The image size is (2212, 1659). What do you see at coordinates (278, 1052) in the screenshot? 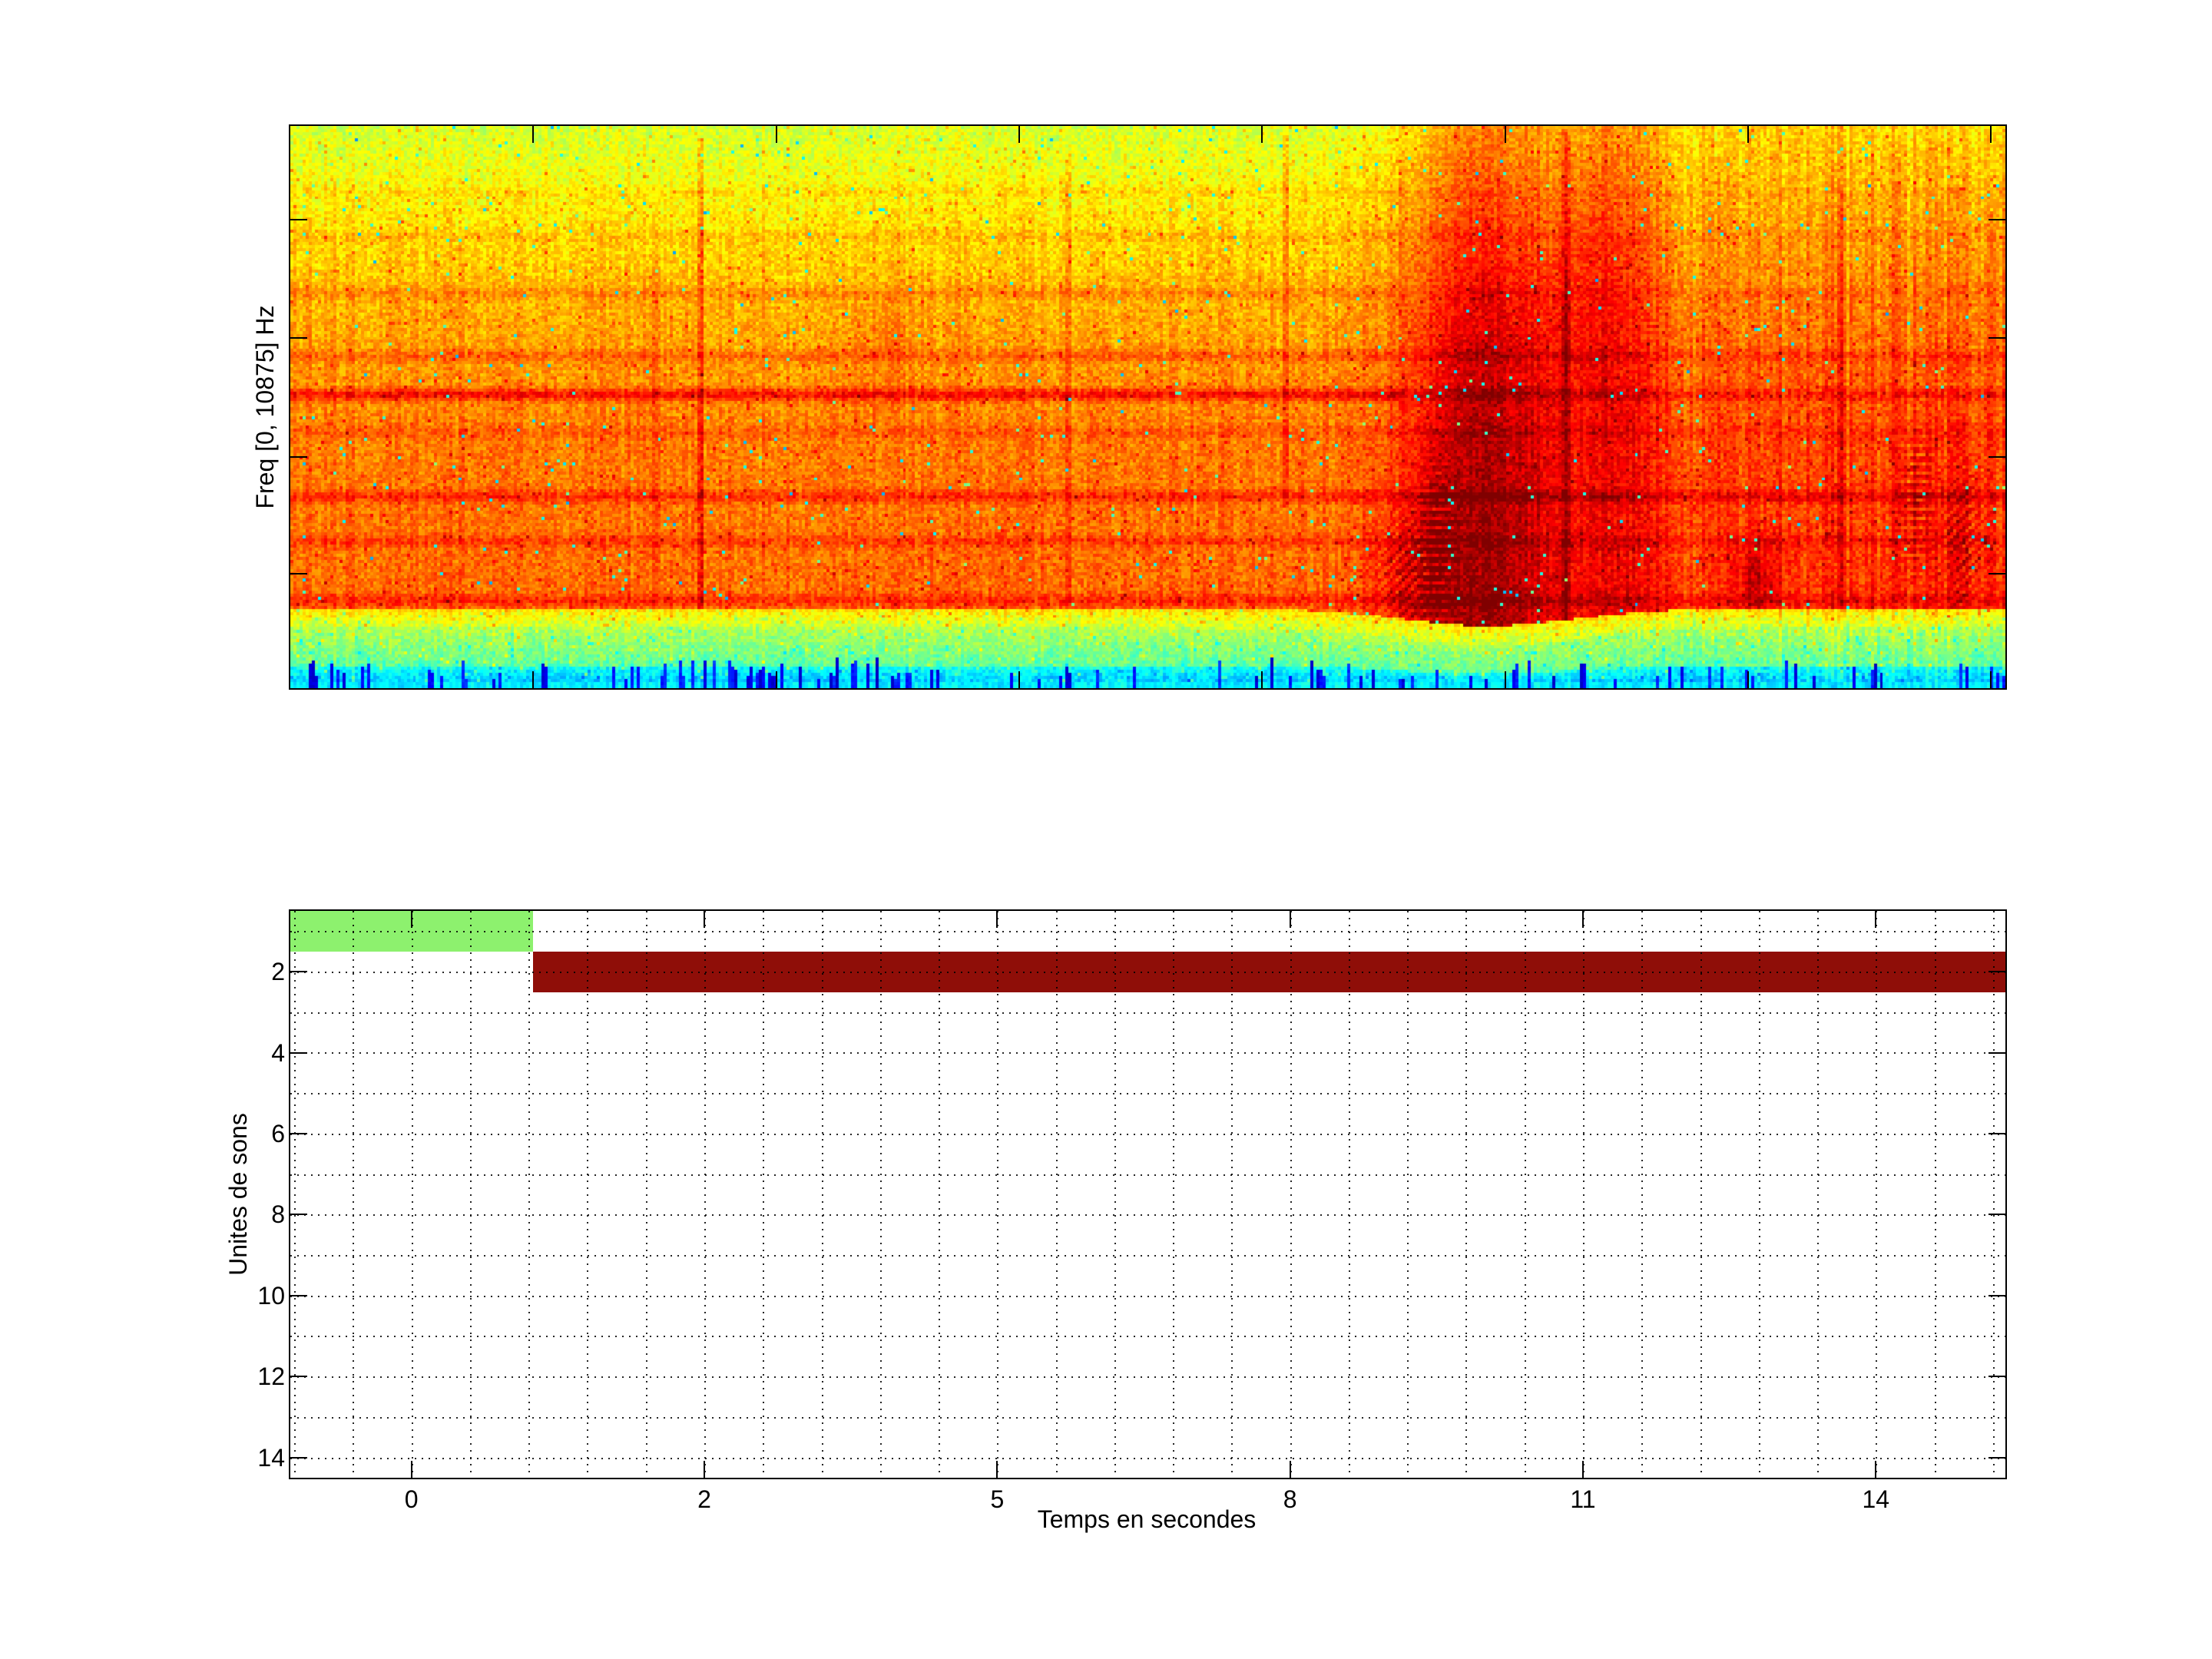
I see `y-tick-label: 4` at bounding box center [278, 1052].